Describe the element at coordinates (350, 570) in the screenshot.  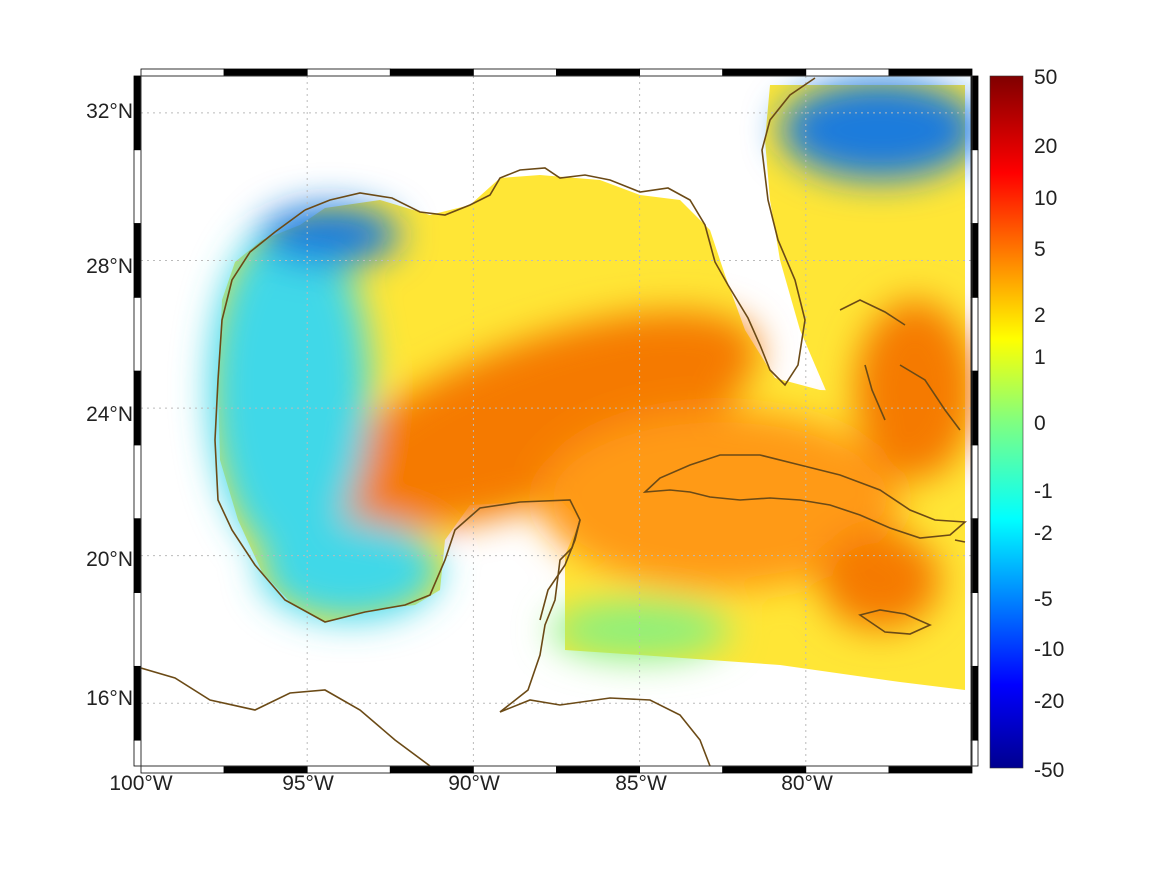
I see `cool-bay-campeche` at that location.